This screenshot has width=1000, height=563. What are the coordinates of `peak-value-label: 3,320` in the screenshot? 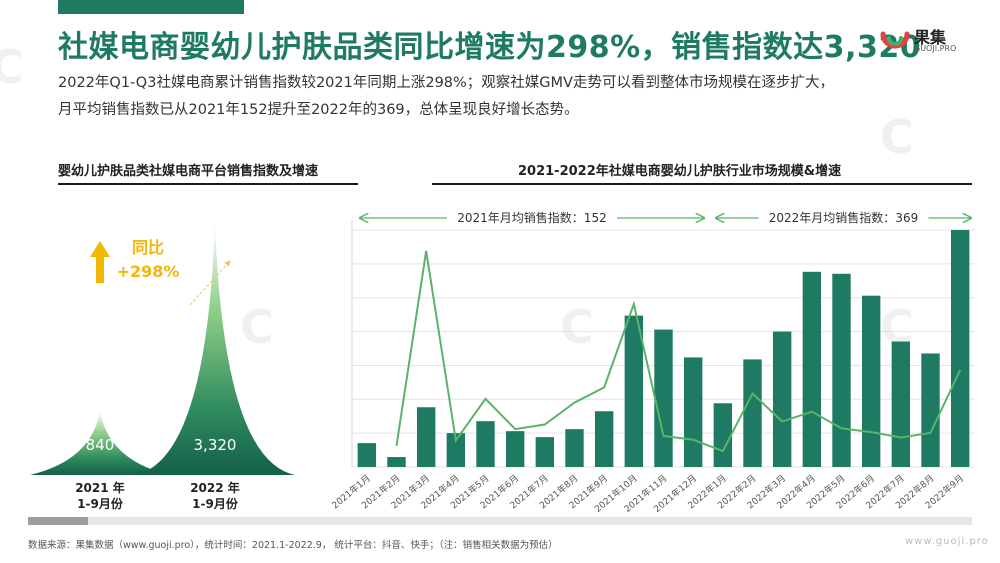 It's located at (215, 445).